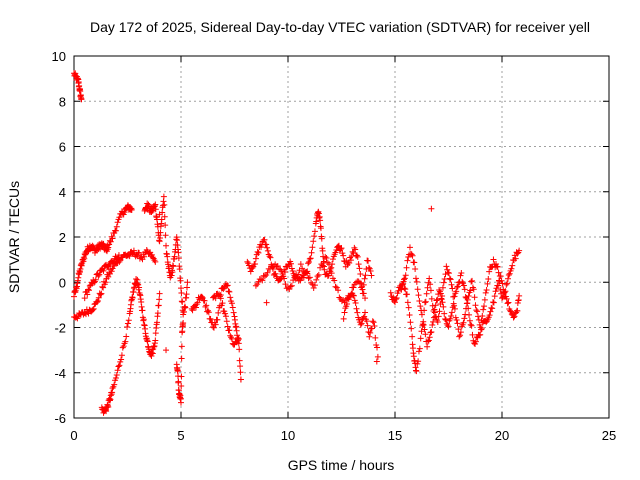 The height and width of the screenshot is (480, 640). I want to click on x-axis-label: GPS time / hours, so click(341, 465).